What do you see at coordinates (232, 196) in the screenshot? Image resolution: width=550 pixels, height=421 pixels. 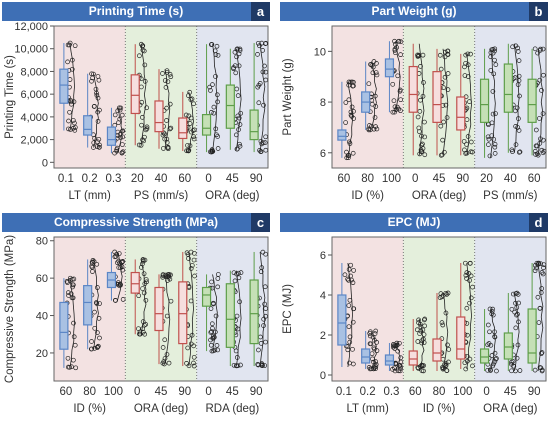 I see `x-group-label: ORA (deg)` at bounding box center [232, 196].